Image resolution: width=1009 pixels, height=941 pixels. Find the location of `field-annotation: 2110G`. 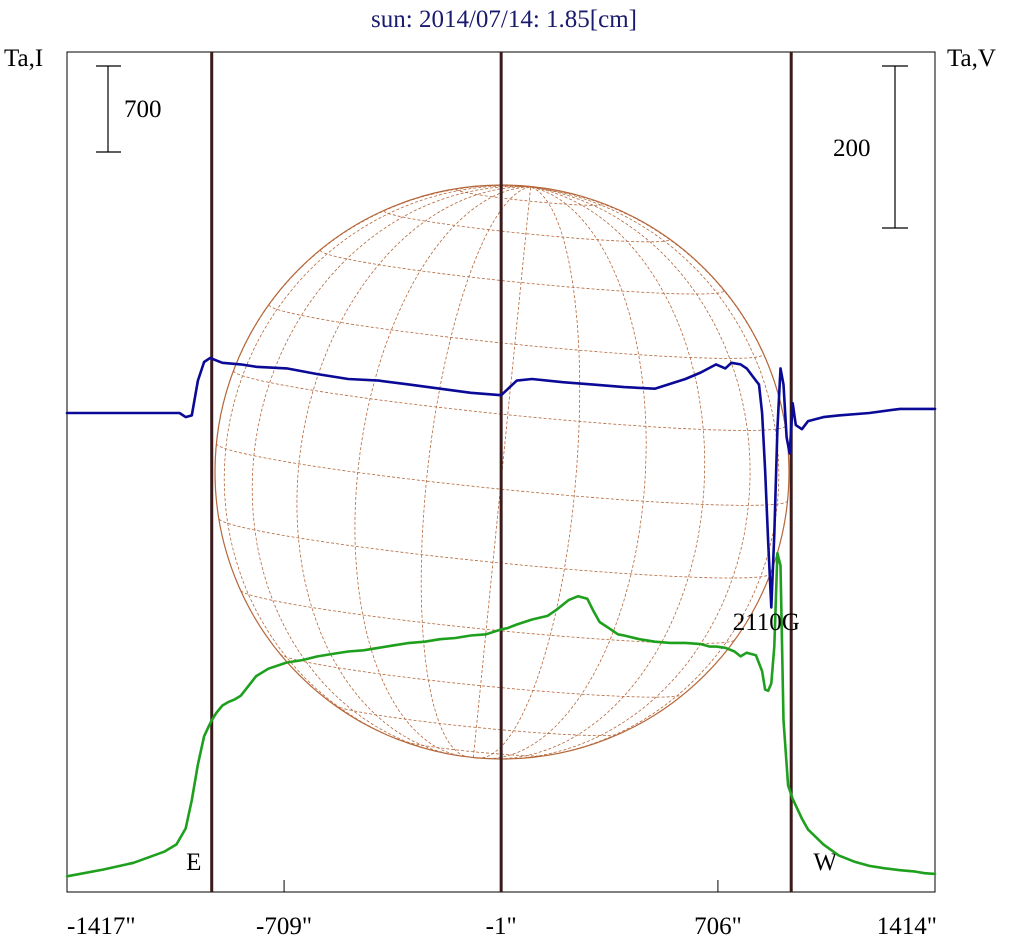

field-annotation: 2110G is located at coordinates (766, 622).